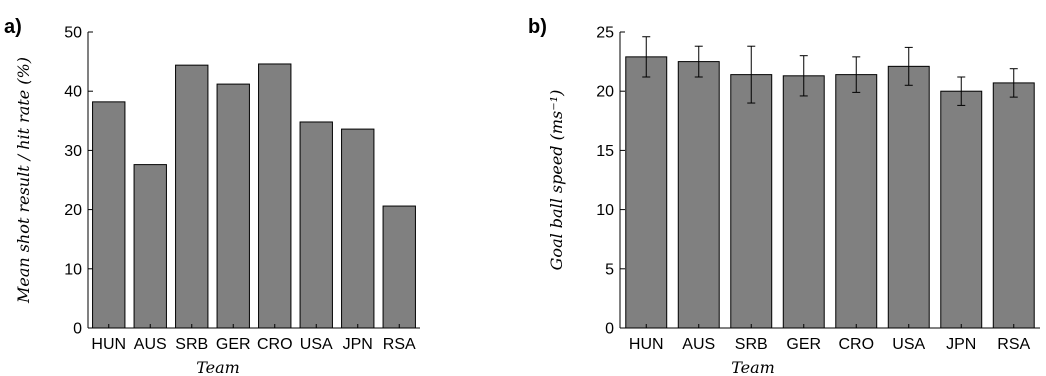 The width and height of the screenshot is (1046, 376). Describe the element at coordinates (961, 344) in the screenshot. I see `panel-b-x-tick-label: JPN` at that location.